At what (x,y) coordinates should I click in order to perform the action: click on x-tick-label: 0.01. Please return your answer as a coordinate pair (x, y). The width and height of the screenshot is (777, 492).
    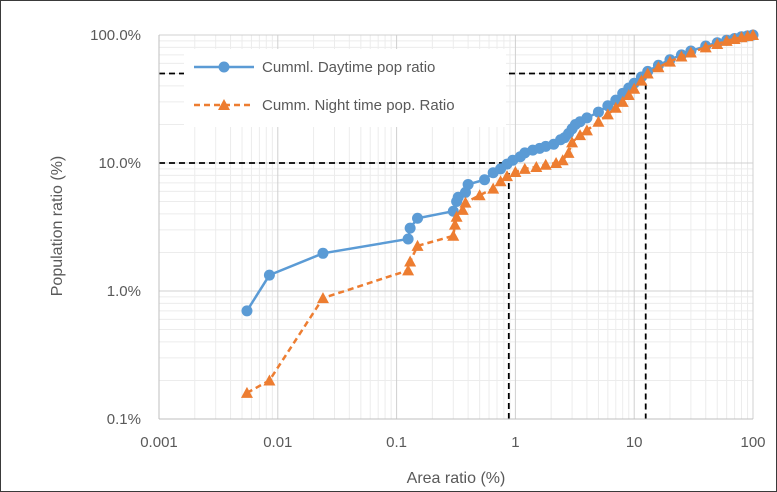
    Looking at the image, I should click on (277, 442).